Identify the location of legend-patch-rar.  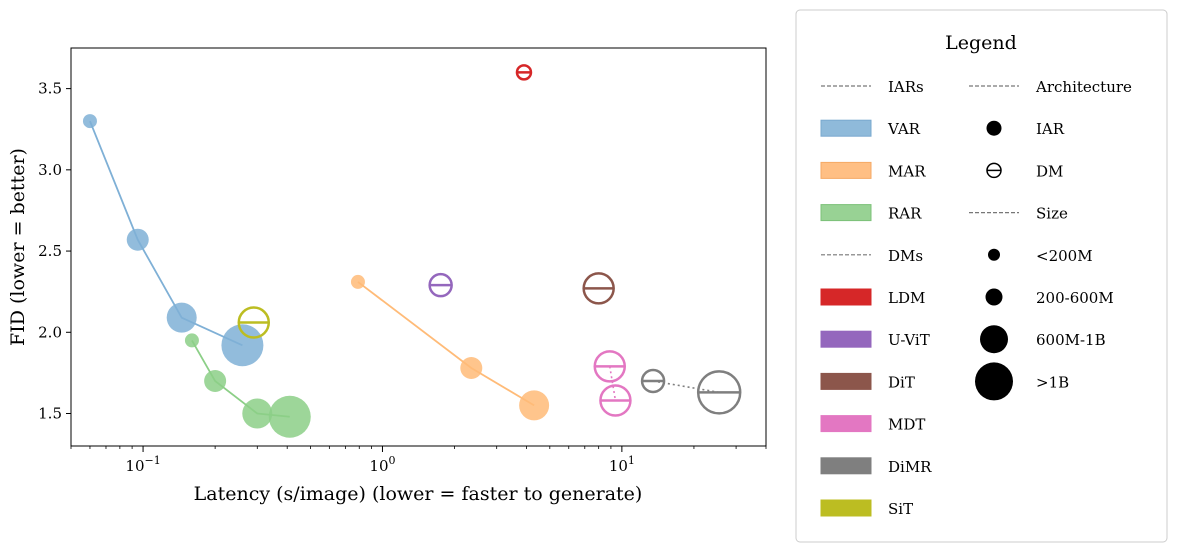
(846, 213).